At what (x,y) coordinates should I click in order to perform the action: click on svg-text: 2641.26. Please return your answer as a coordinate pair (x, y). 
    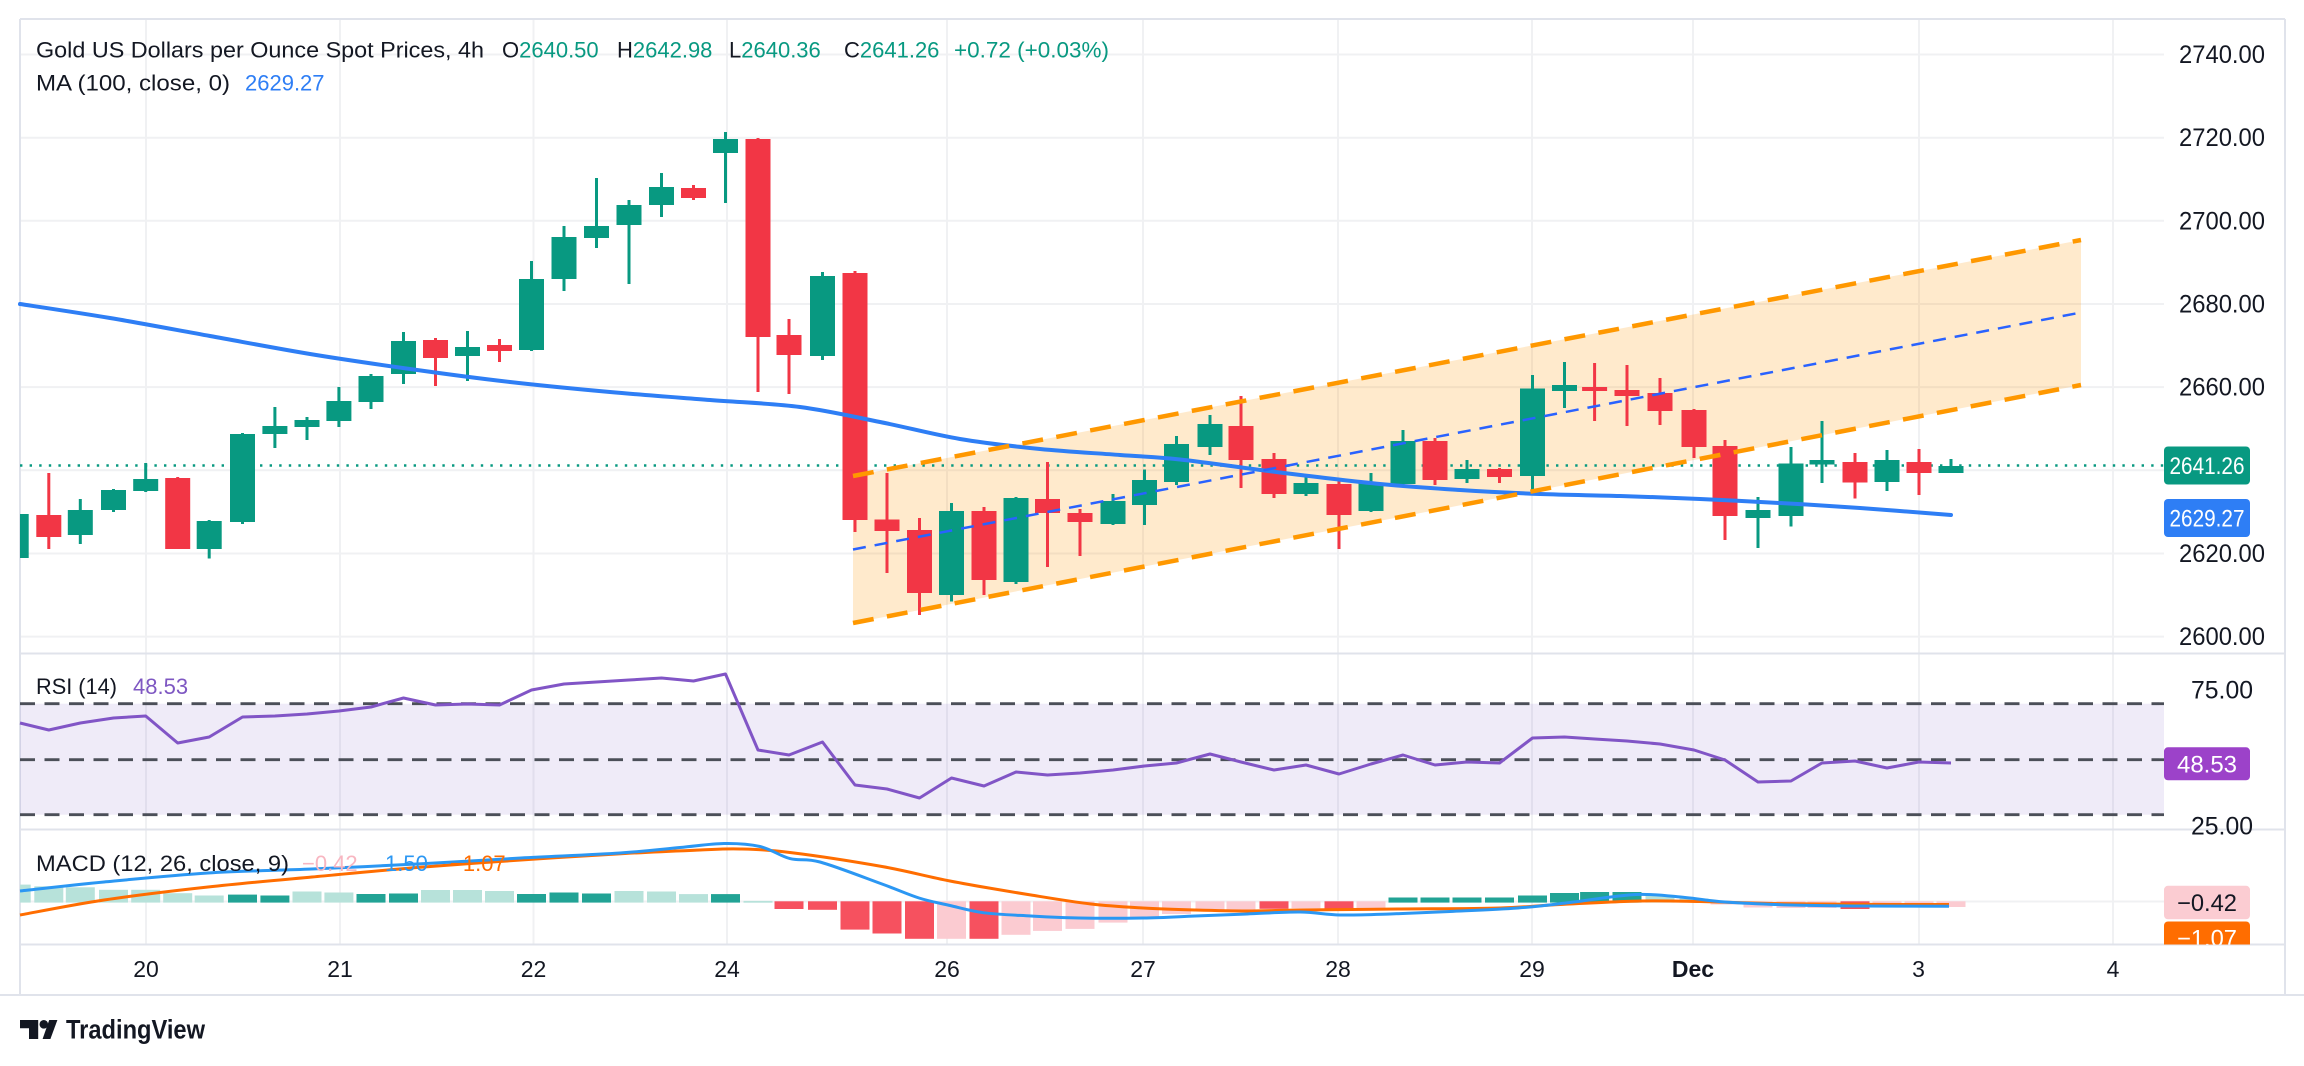
    Looking at the image, I should click on (2207, 466).